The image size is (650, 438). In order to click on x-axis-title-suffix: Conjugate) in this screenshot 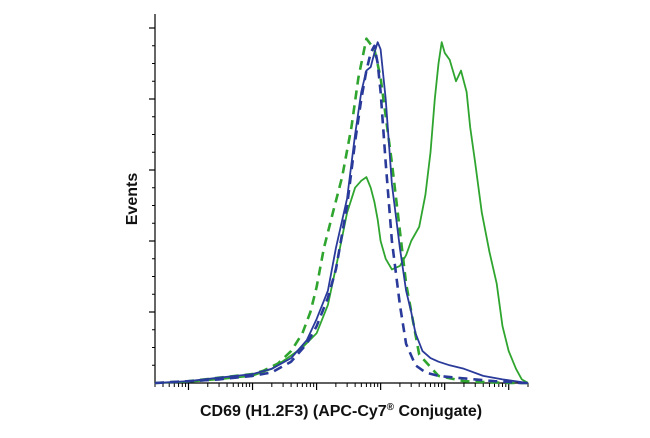, I will do `click(438, 411)`.